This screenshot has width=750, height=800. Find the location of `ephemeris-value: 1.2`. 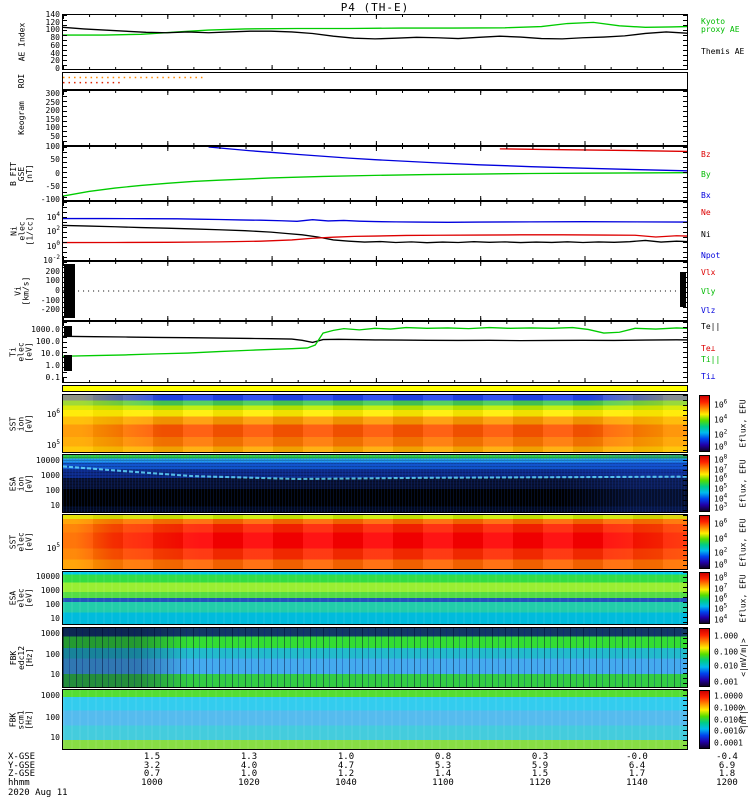

ephemeris-value: 1.2 is located at coordinates (346, 774).